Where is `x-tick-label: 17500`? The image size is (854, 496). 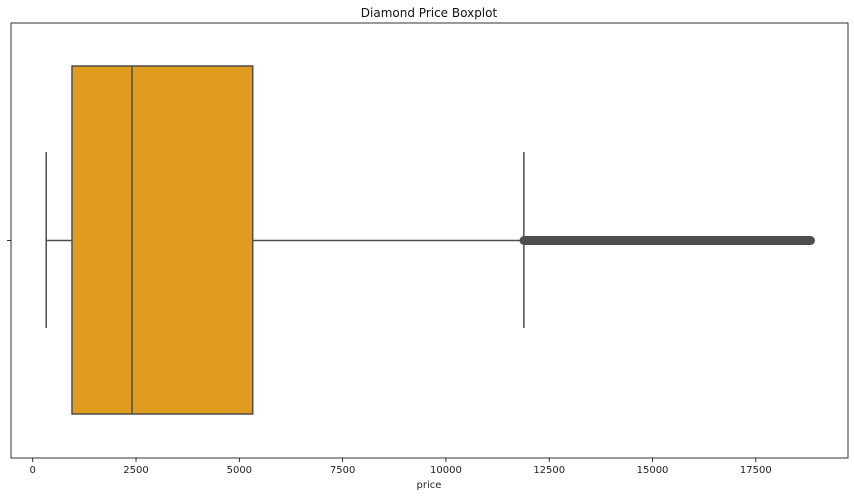 x-tick-label: 17500 is located at coordinates (756, 470).